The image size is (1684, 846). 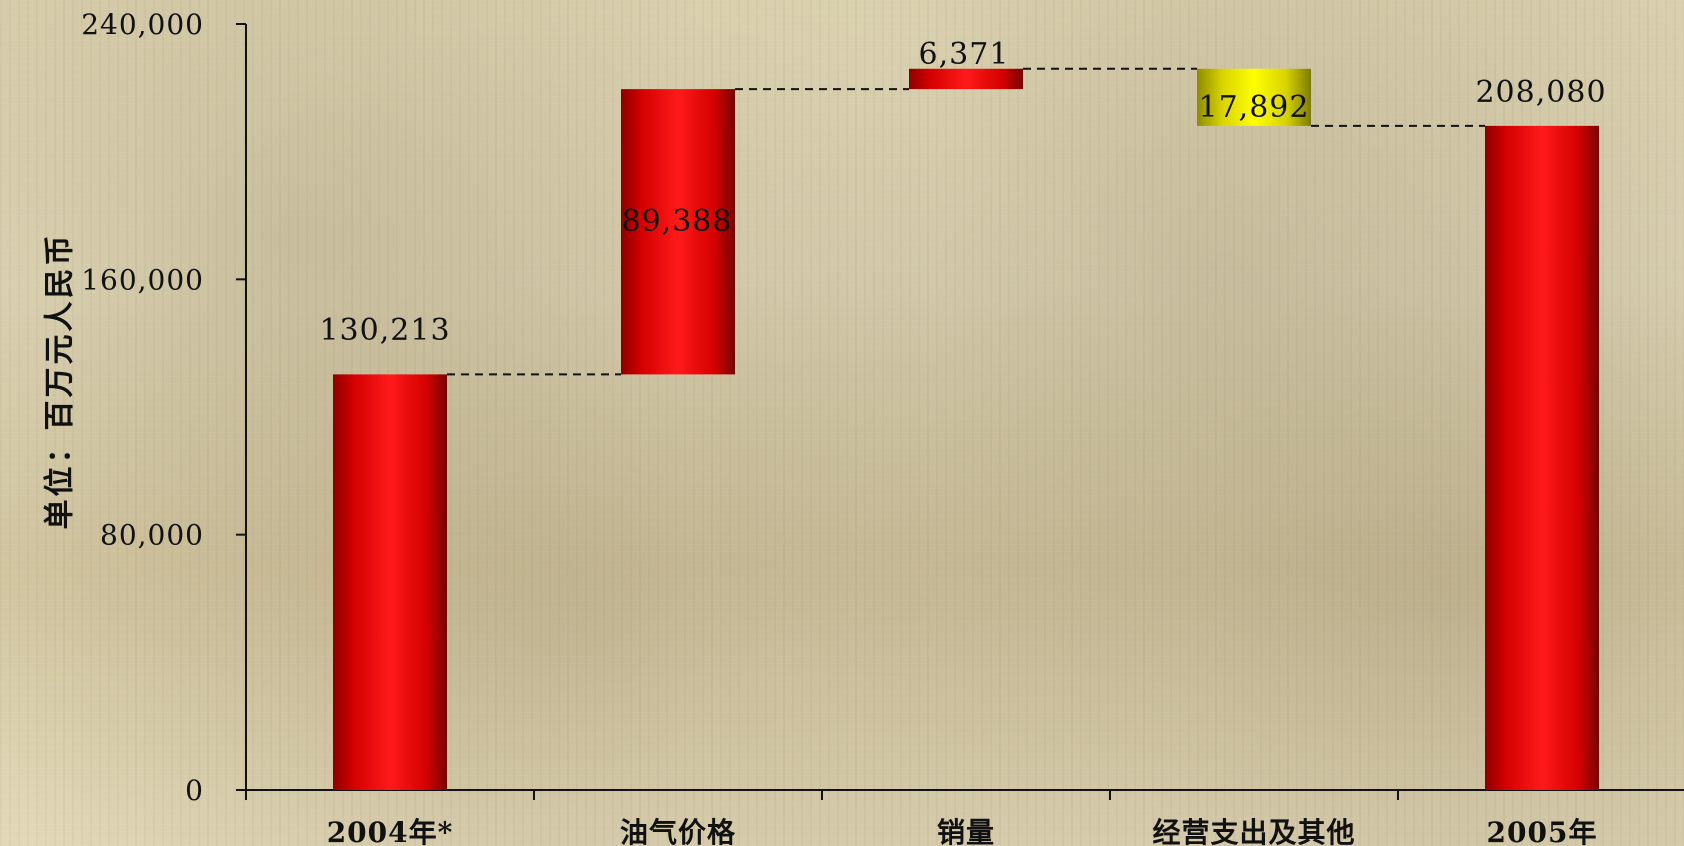 What do you see at coordinates (142, 24) in the screenshot?
I see `y-tick-label-3: 240,000` at bounding box center [142, 24].